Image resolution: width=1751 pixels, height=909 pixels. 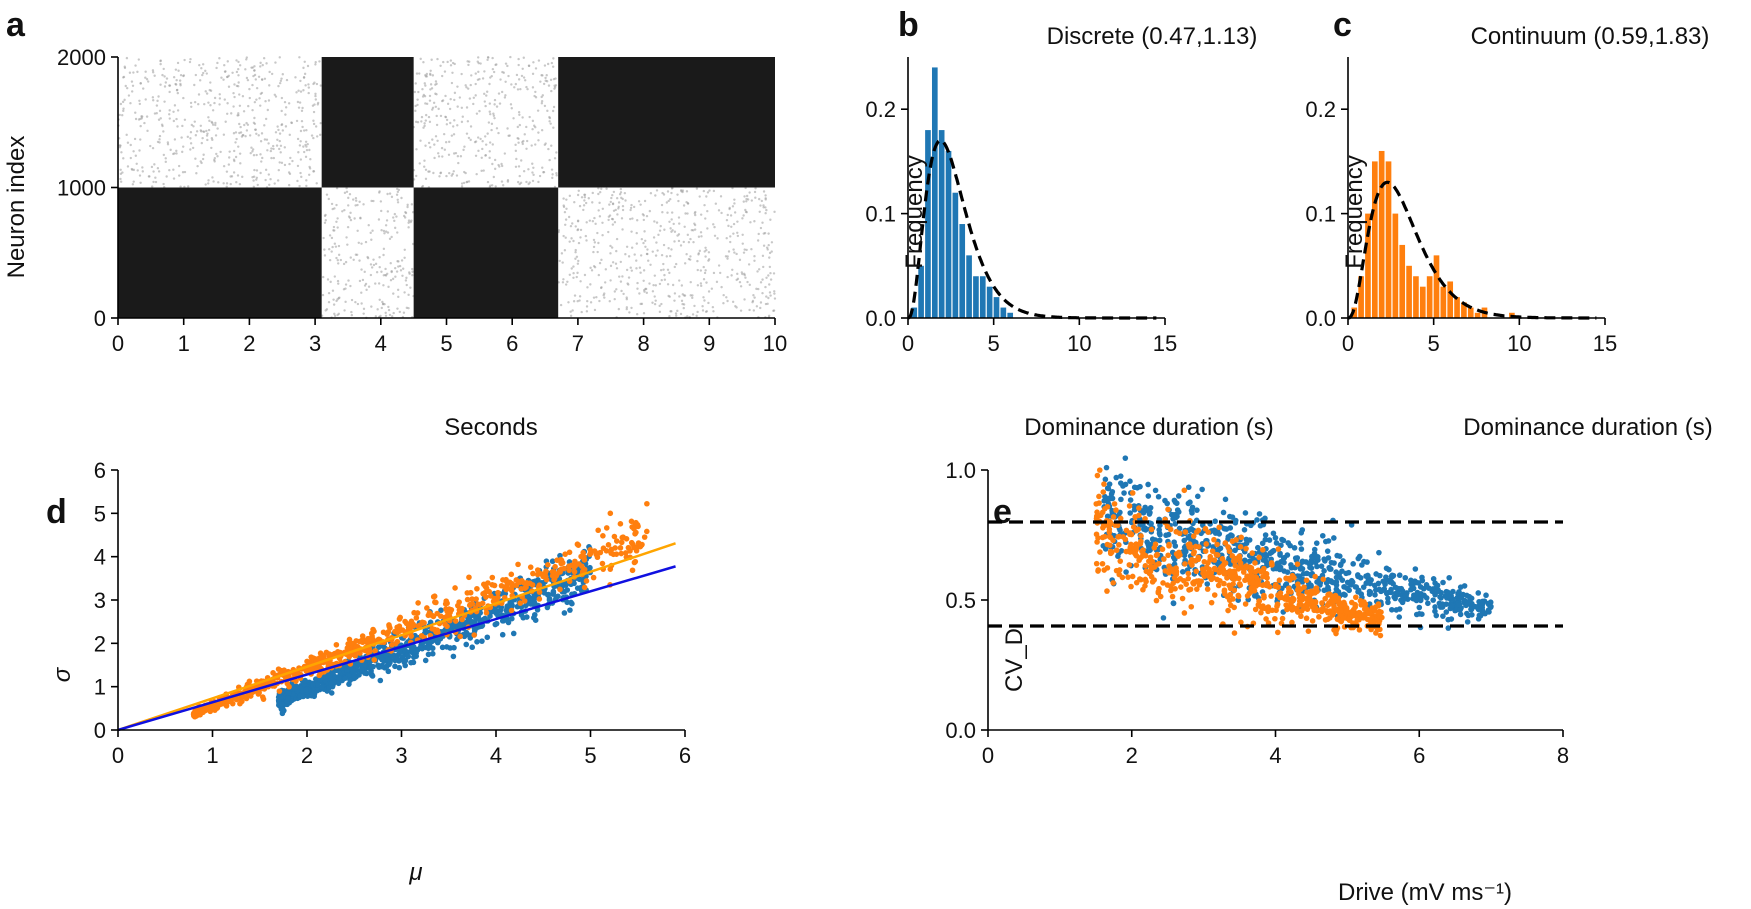 What do you see at coordinates (643, 343) in the screenshot?
I see `x-tick-label: 8` at bounding box center [643, 343].